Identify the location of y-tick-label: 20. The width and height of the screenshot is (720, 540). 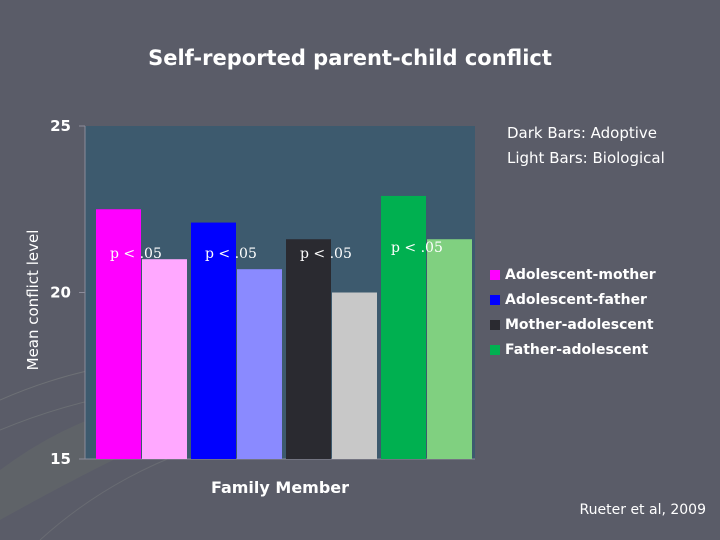
(60, 293).